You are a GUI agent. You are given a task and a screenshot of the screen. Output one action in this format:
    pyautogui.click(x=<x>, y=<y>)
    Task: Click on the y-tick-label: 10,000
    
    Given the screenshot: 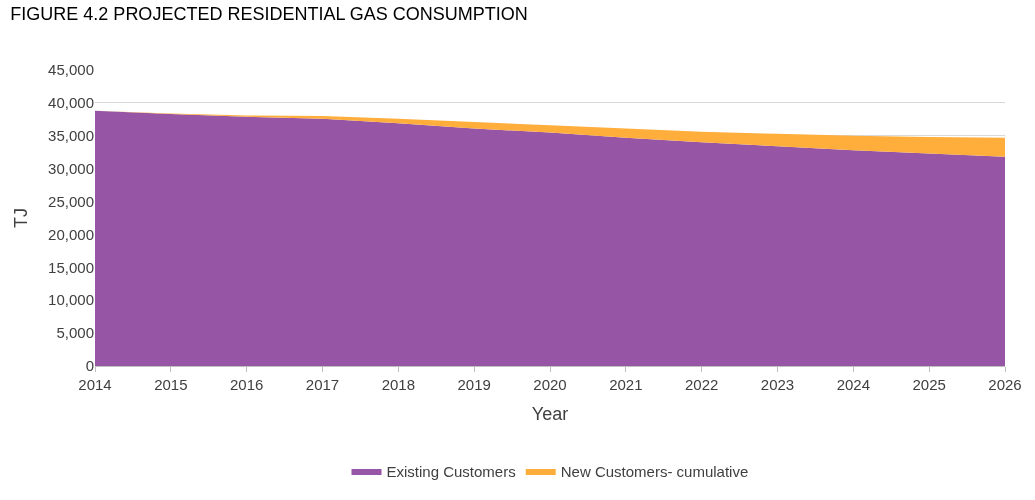 What is the action you would take?
    pyautogui.click(x=71, y=300)
    